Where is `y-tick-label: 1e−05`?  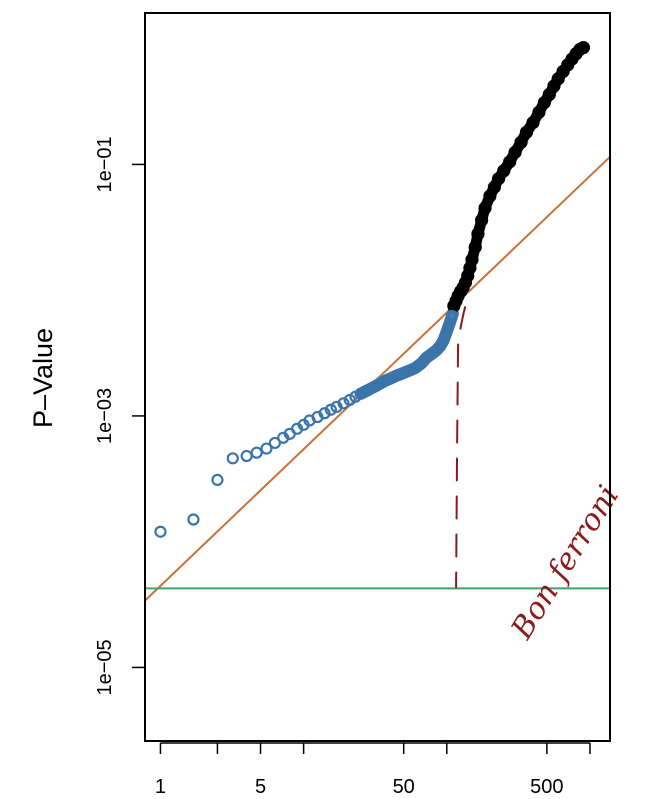 y-tick-label: 1e−05 is located at coordinates (105, 667).